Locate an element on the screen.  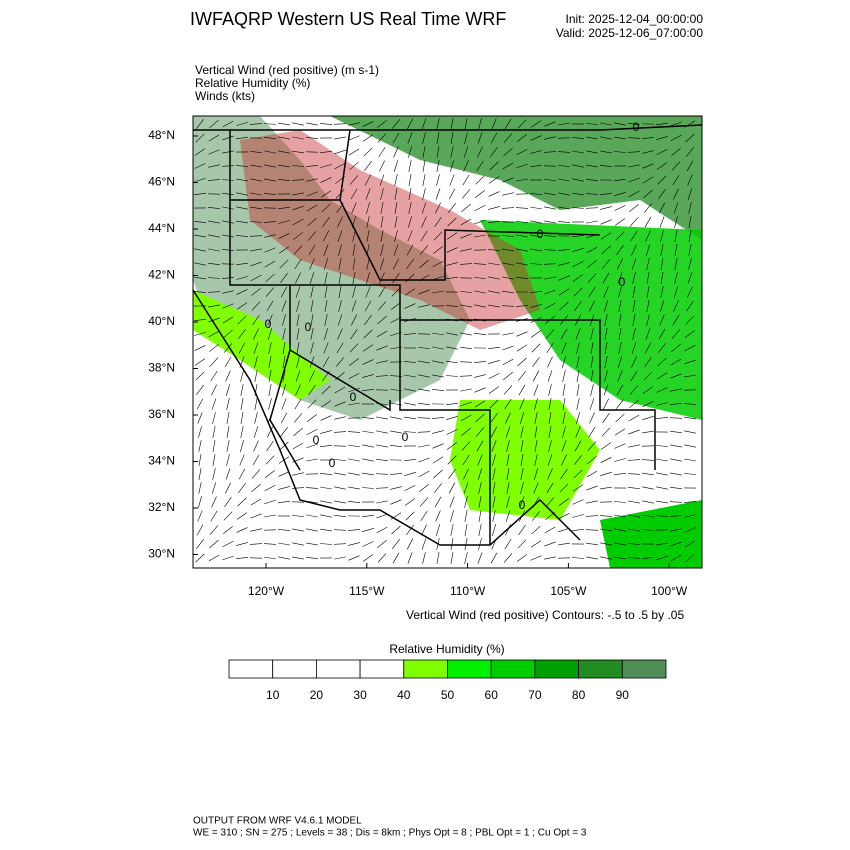
state-line is located at coordinates (470, 240).